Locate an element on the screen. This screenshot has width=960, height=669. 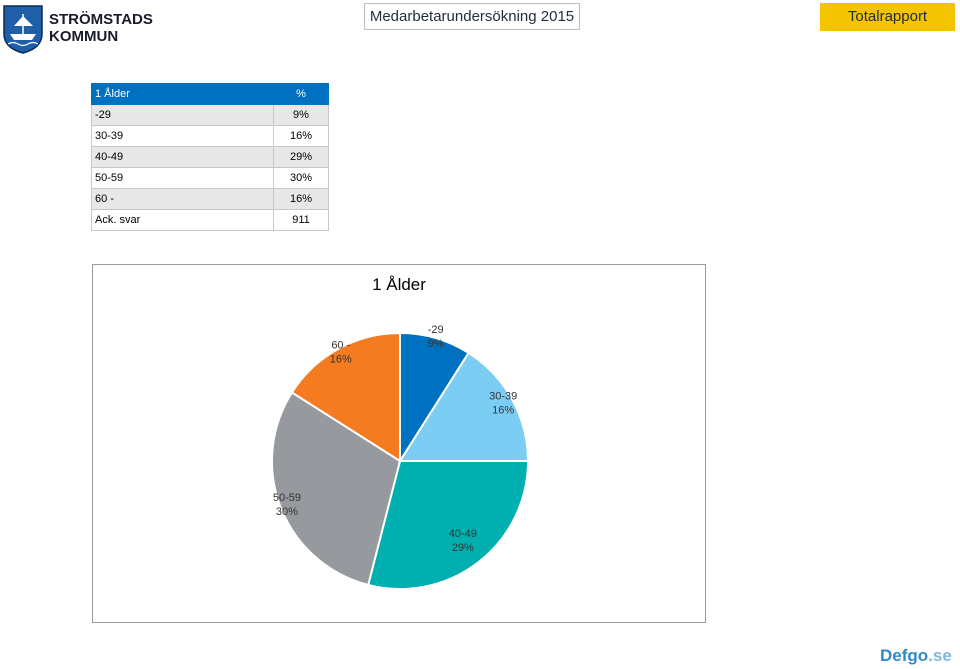
slice-label: -29 9% is located at coordinates (436, 337).